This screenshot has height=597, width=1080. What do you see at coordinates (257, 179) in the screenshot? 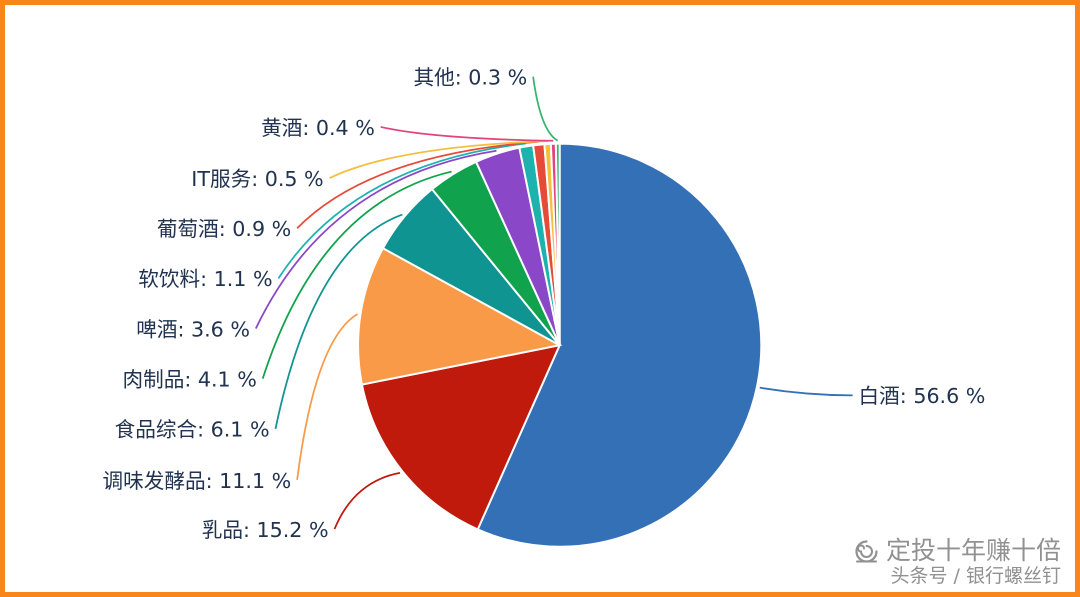
I see `slice-label-9: IT服务: 0.5 %` at bounding box center [257, 179].